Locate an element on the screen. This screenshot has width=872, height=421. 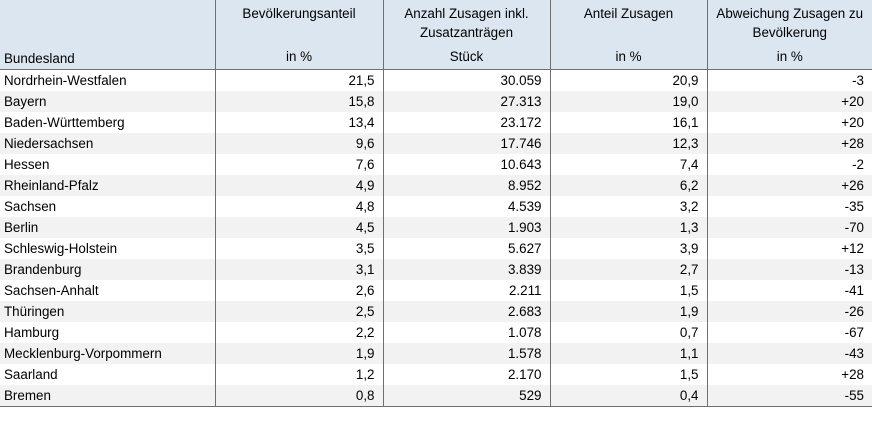
table-row: Schleswig-Holstein 3,5 5.627 3,9 +12 is located at coordinates (436, 248).